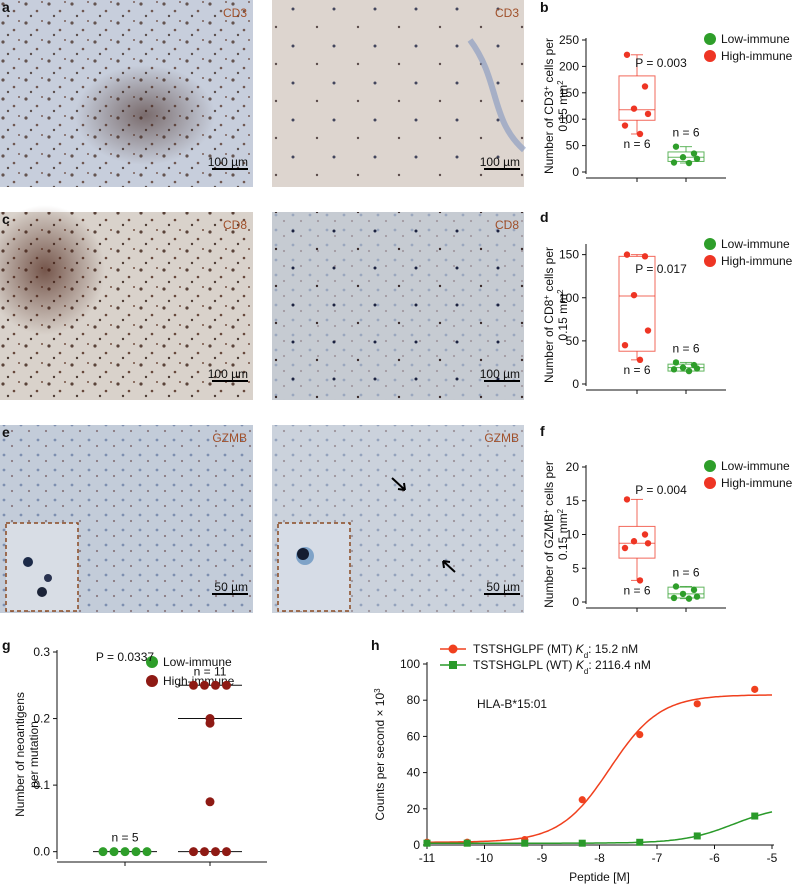  What do you see at coordinates (449, 566) in the screenshot?
I see `arrow` at bounding box center [449, 566].